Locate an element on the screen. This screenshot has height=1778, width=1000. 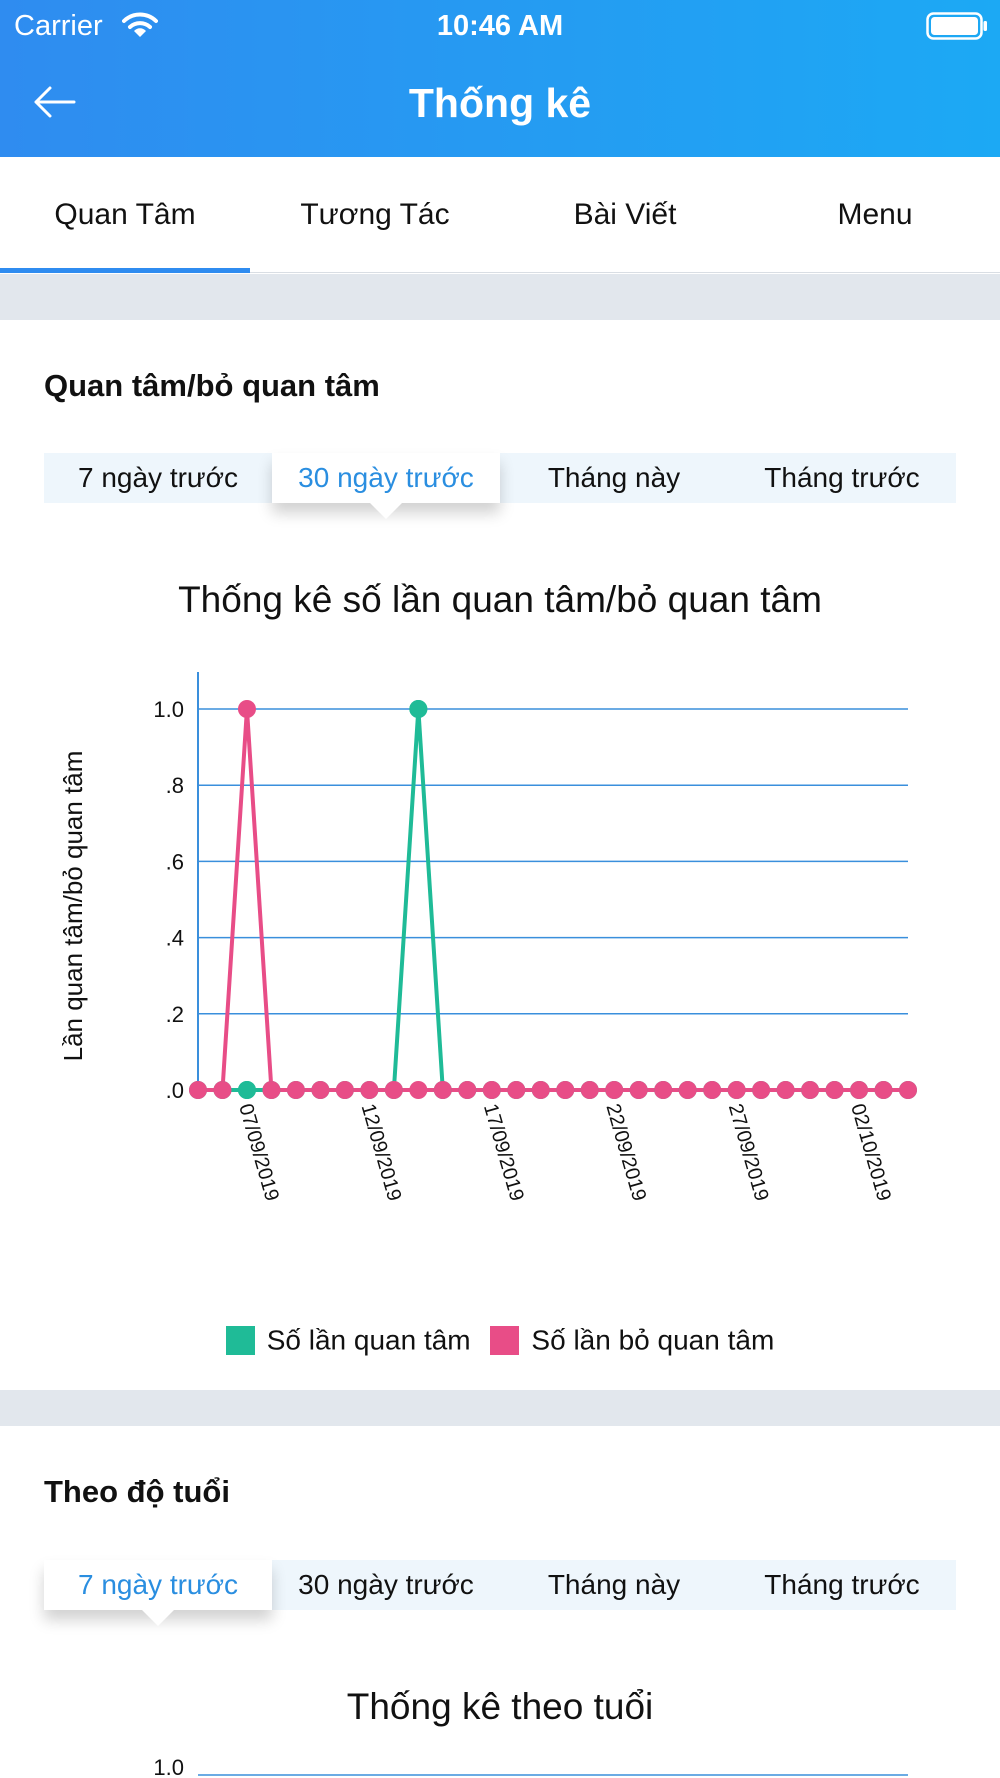
status-time: 10:46 AM is located at coordinates (500, 26).